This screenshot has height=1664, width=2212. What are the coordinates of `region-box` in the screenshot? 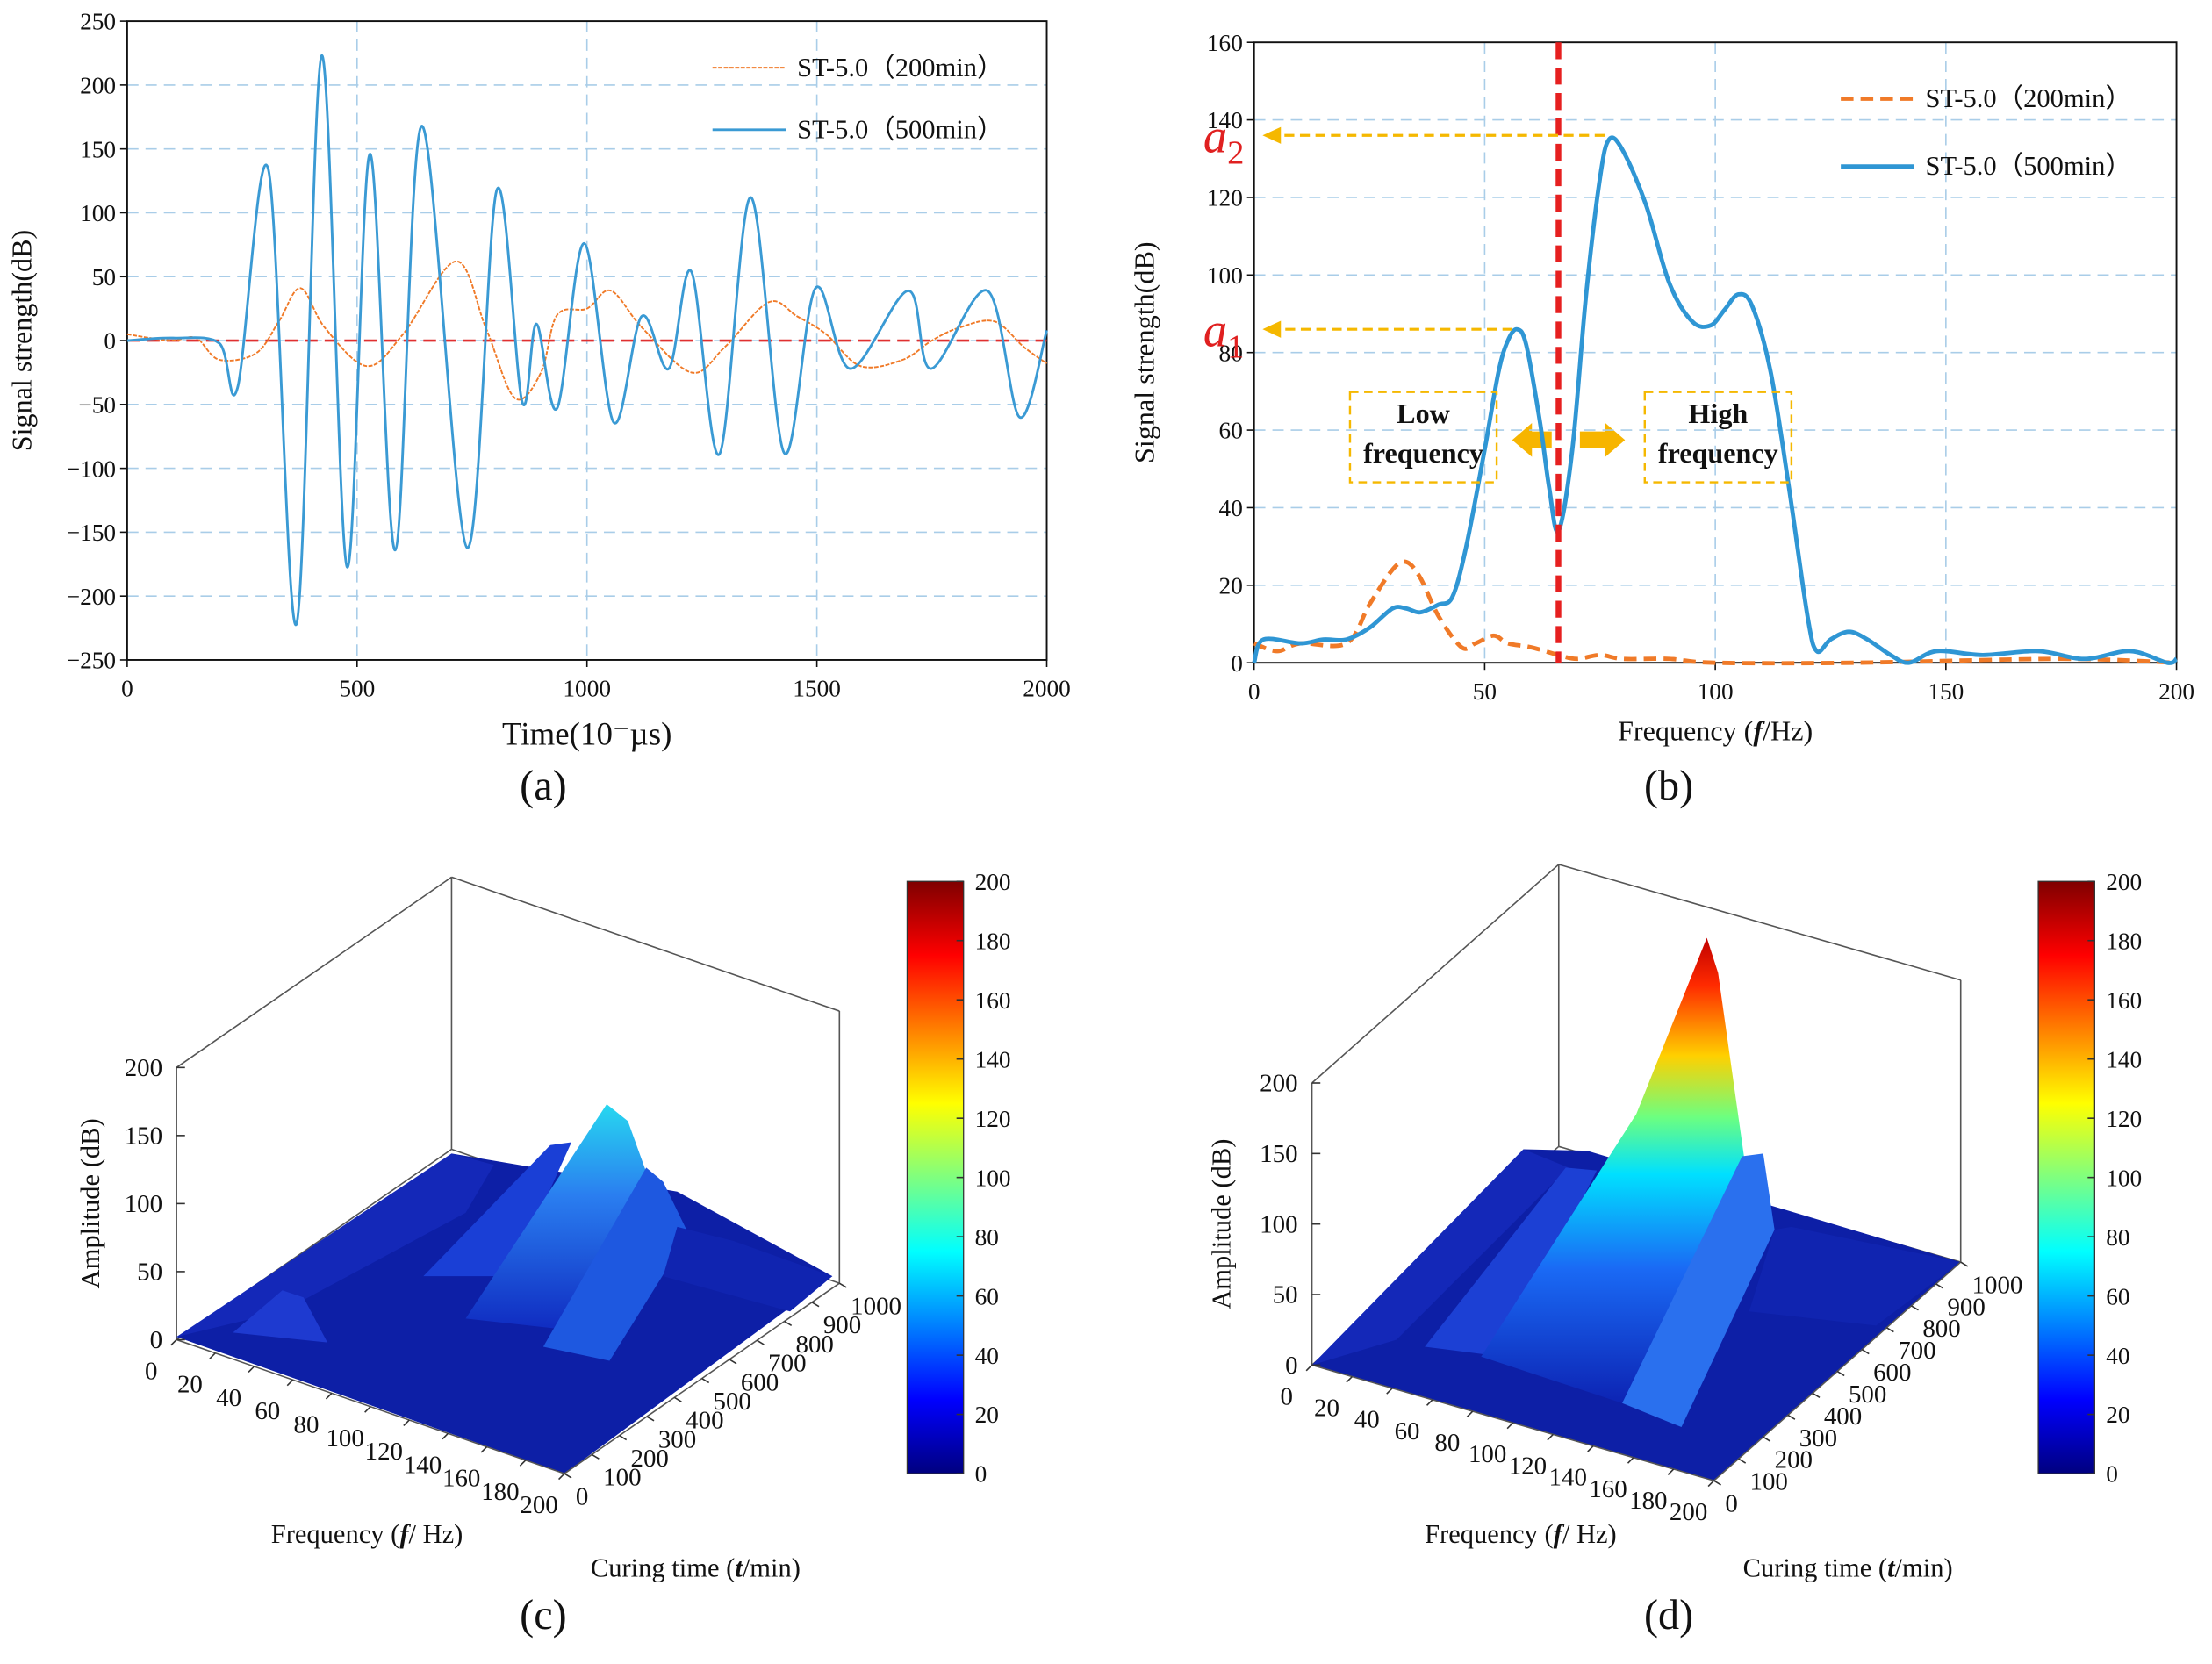 It's located at (1423, 437).